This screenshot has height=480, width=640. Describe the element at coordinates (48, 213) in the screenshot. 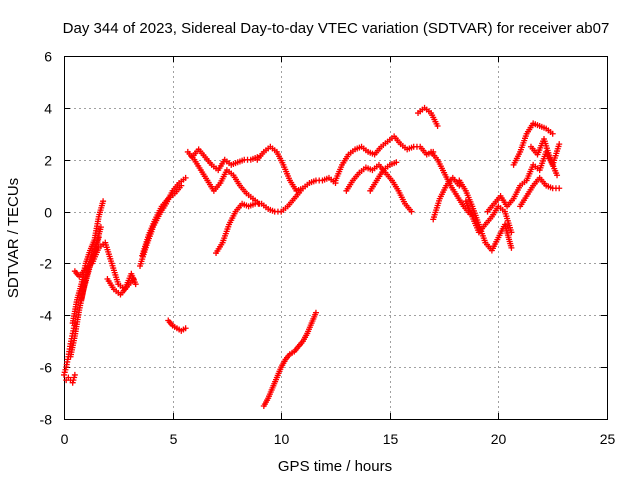

I see `y-tick-label: 0` at that location.